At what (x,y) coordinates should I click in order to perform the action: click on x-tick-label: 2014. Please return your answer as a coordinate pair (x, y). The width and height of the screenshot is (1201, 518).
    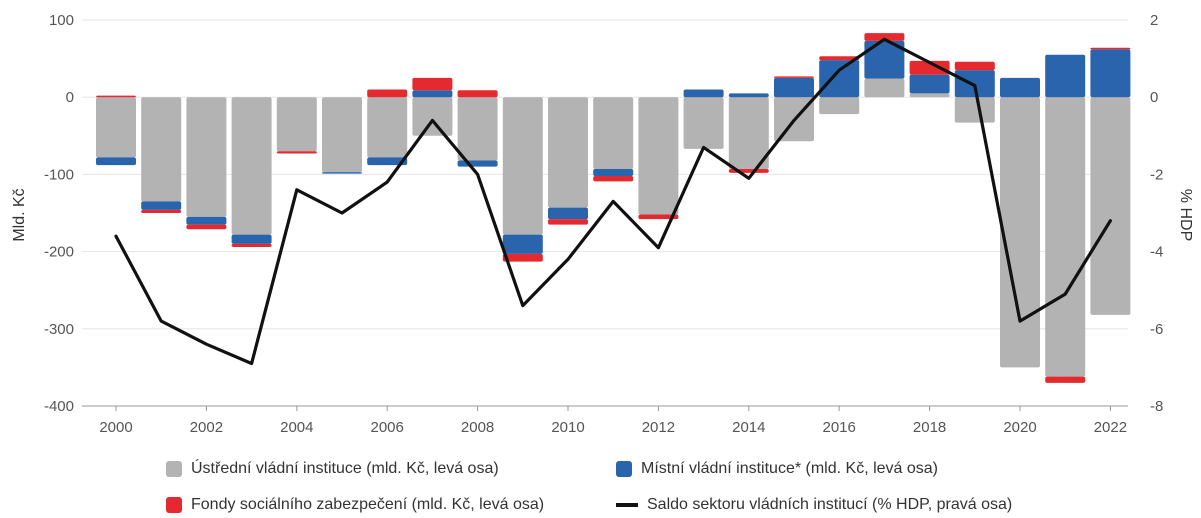
    Looking at the image, I should click on (748, 427).